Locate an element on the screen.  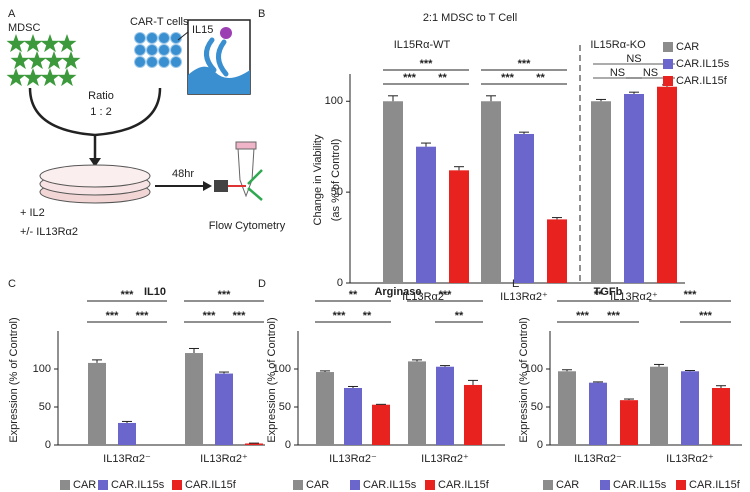
scatter-light is located at coordinates (255, 194).